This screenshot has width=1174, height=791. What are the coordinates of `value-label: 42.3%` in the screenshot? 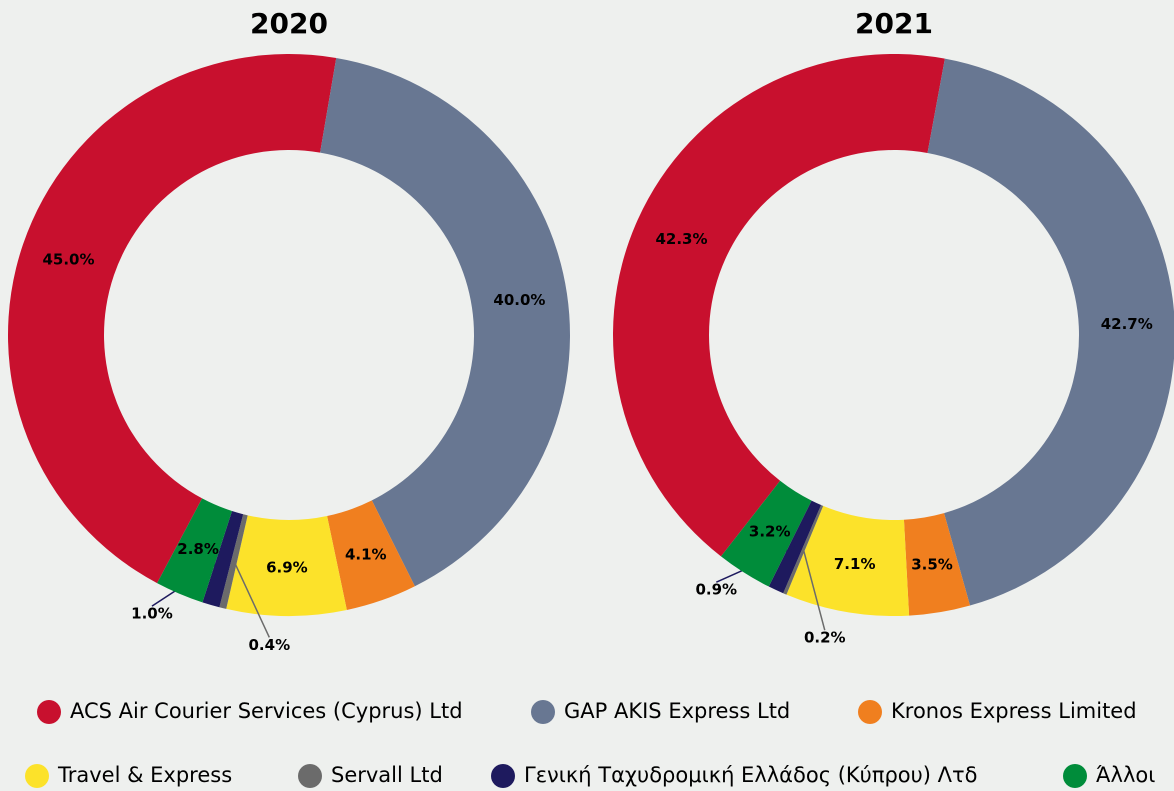 It's located at (681, 239).